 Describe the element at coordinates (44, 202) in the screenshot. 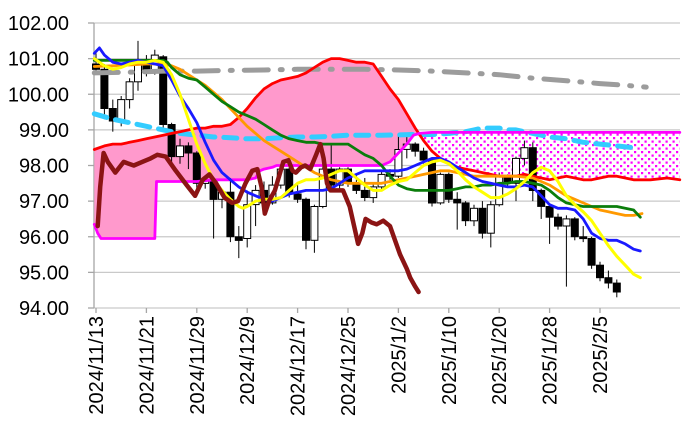

I see `y-axis-label: 97.00` at that location.